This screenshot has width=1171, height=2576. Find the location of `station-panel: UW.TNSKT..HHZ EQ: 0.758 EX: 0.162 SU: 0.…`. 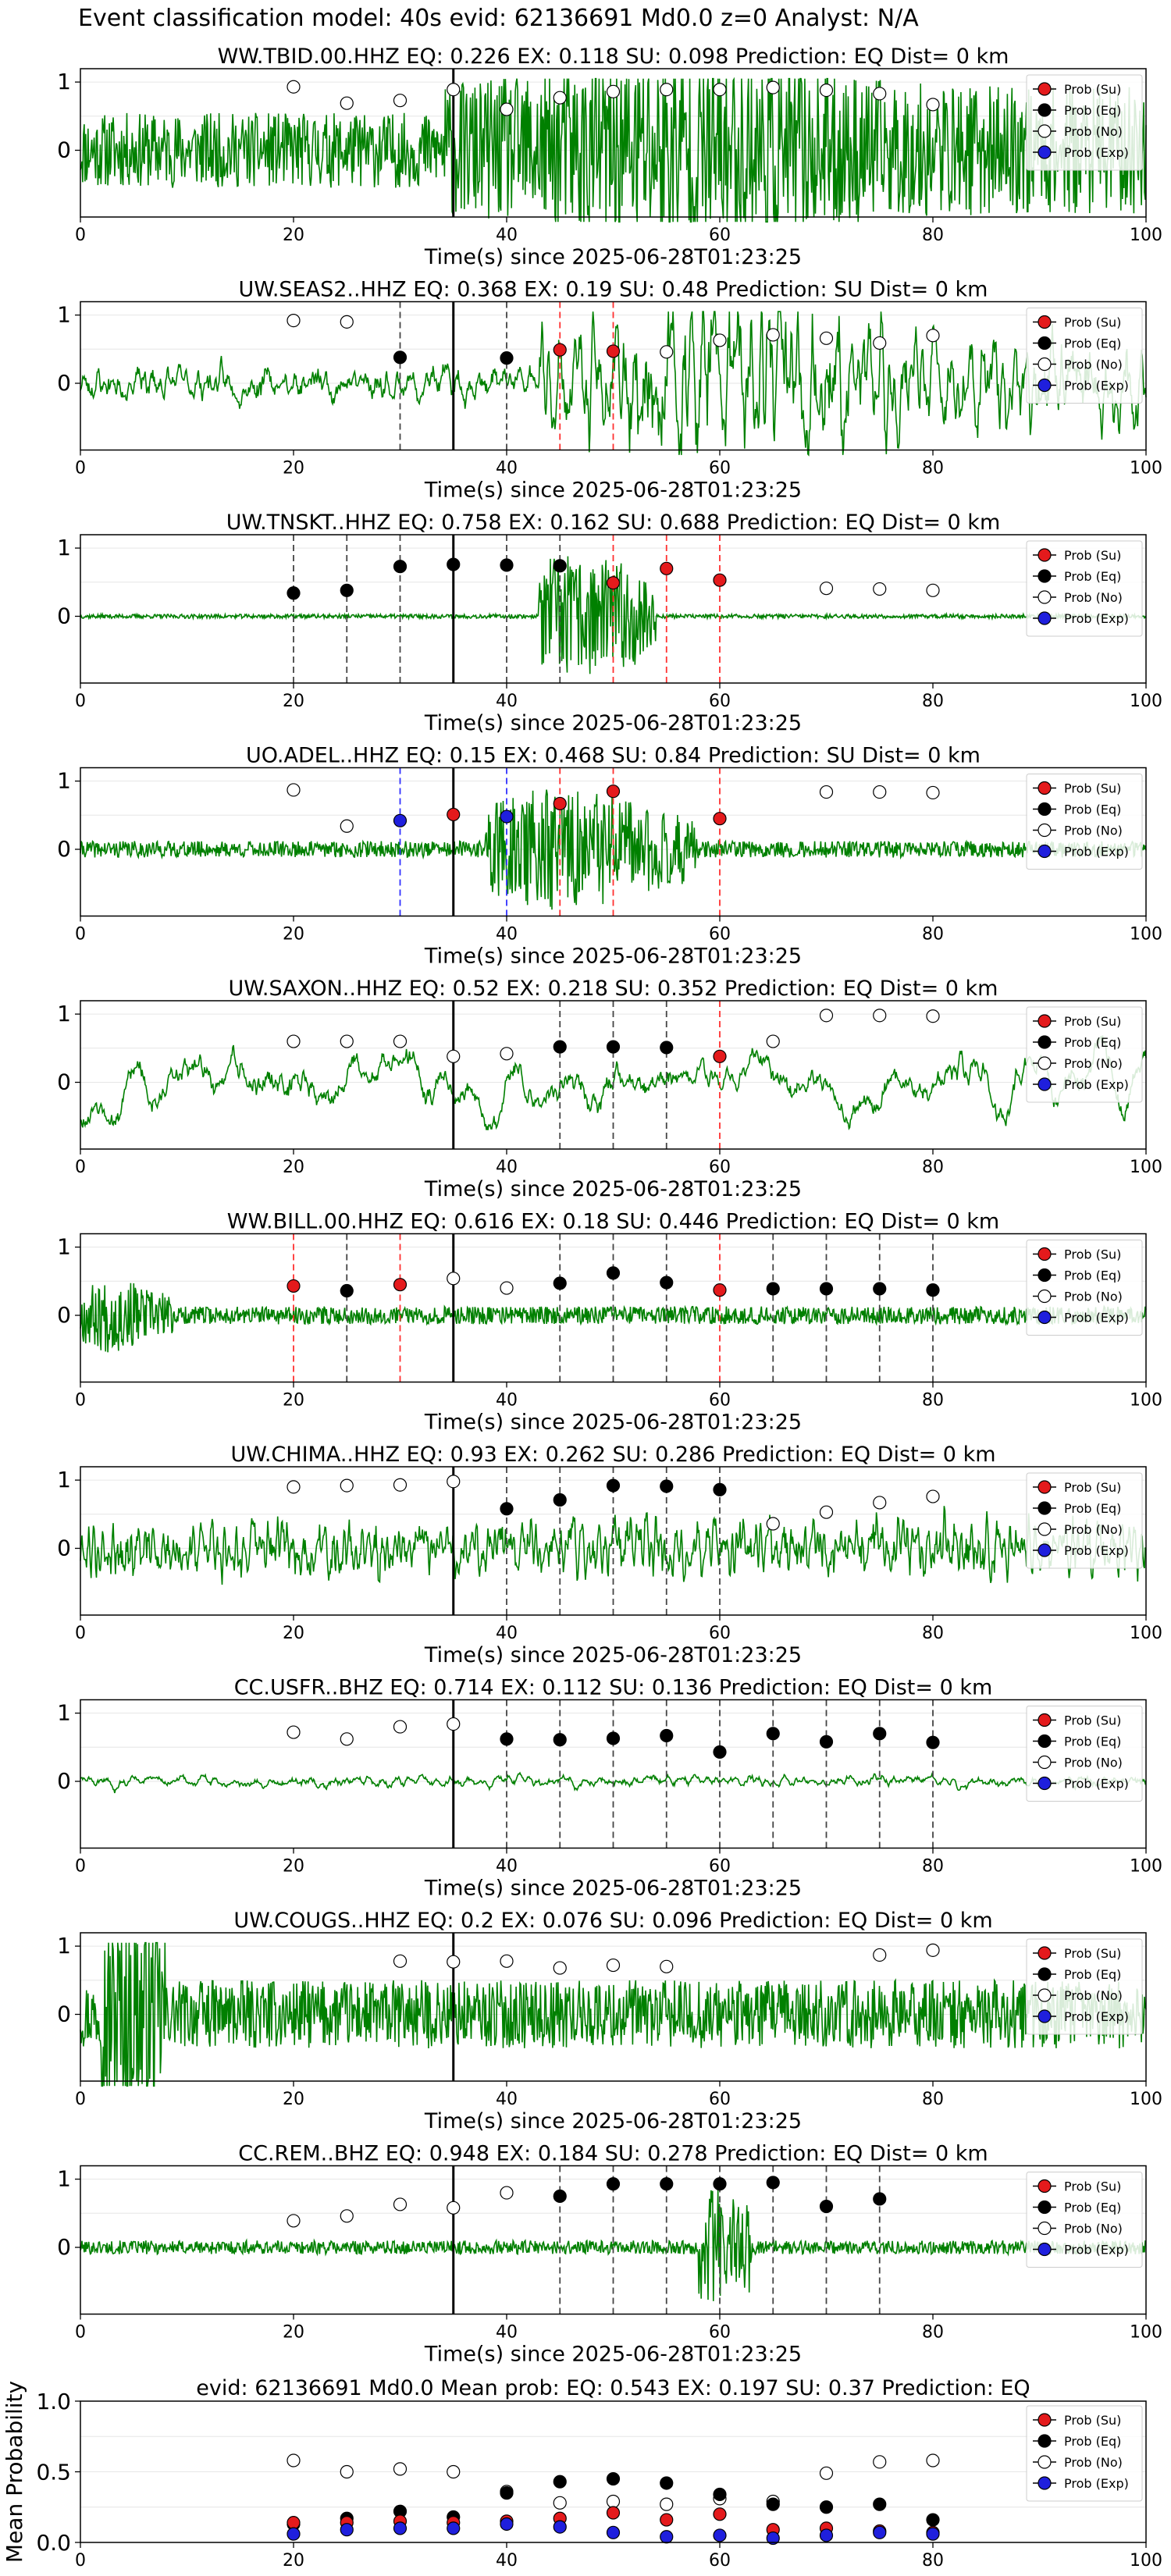

station-panel: UW.TNSKT..HHZ EQ: 0.758 EX: 0.162 SU: 0.… is located at coordinates (609, 623).